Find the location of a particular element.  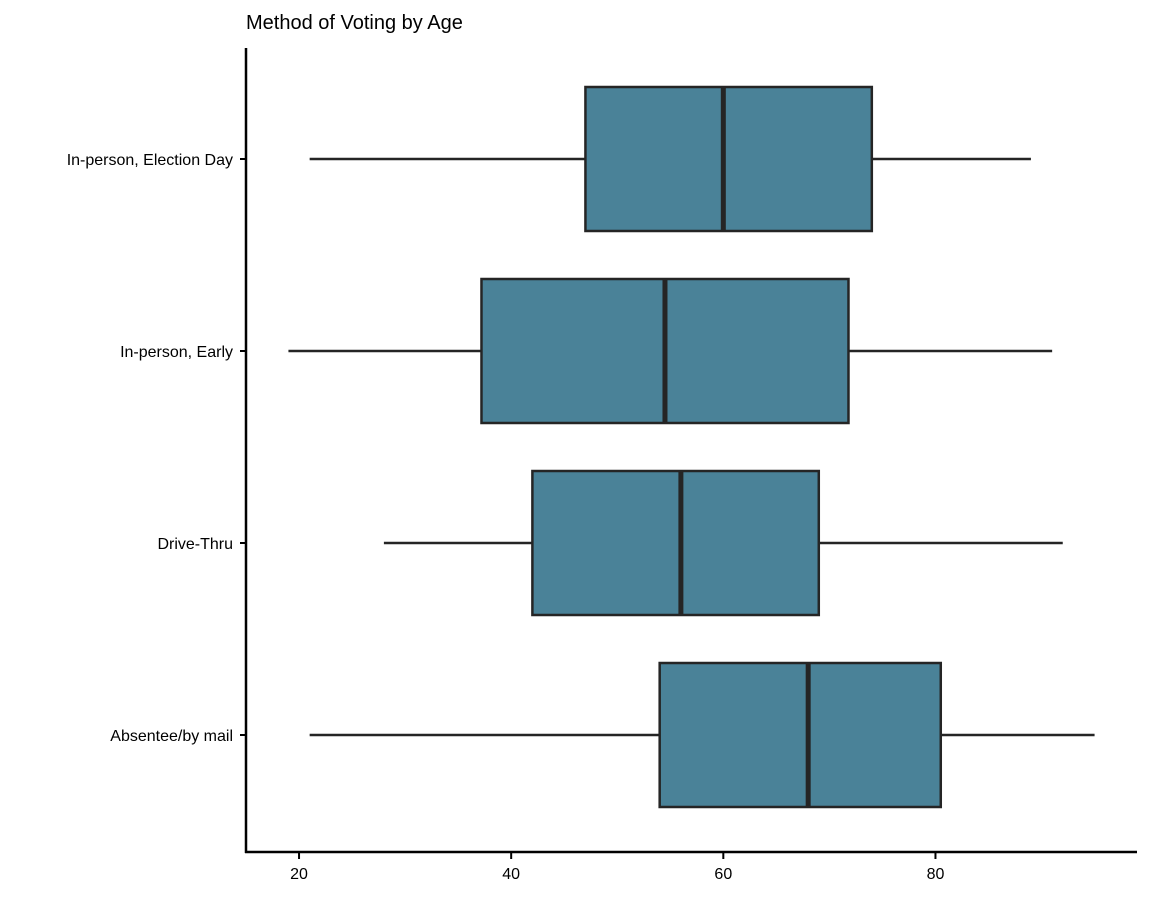

x-tick-label: 60 is located at coordinates (723, 874).